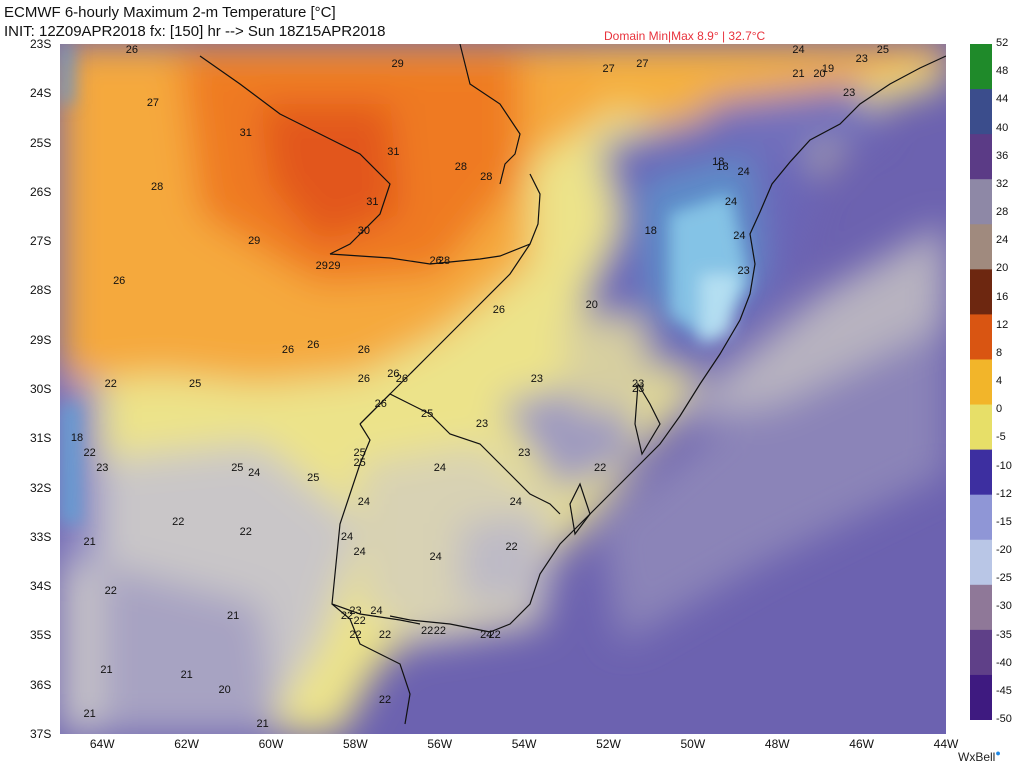 The width and height of the screenshot is (1024, 768). What do you see at coordinates (1002, 43) in the screenshot?
I see `color-scale-label: 52` at bounding box center [1002, 43].